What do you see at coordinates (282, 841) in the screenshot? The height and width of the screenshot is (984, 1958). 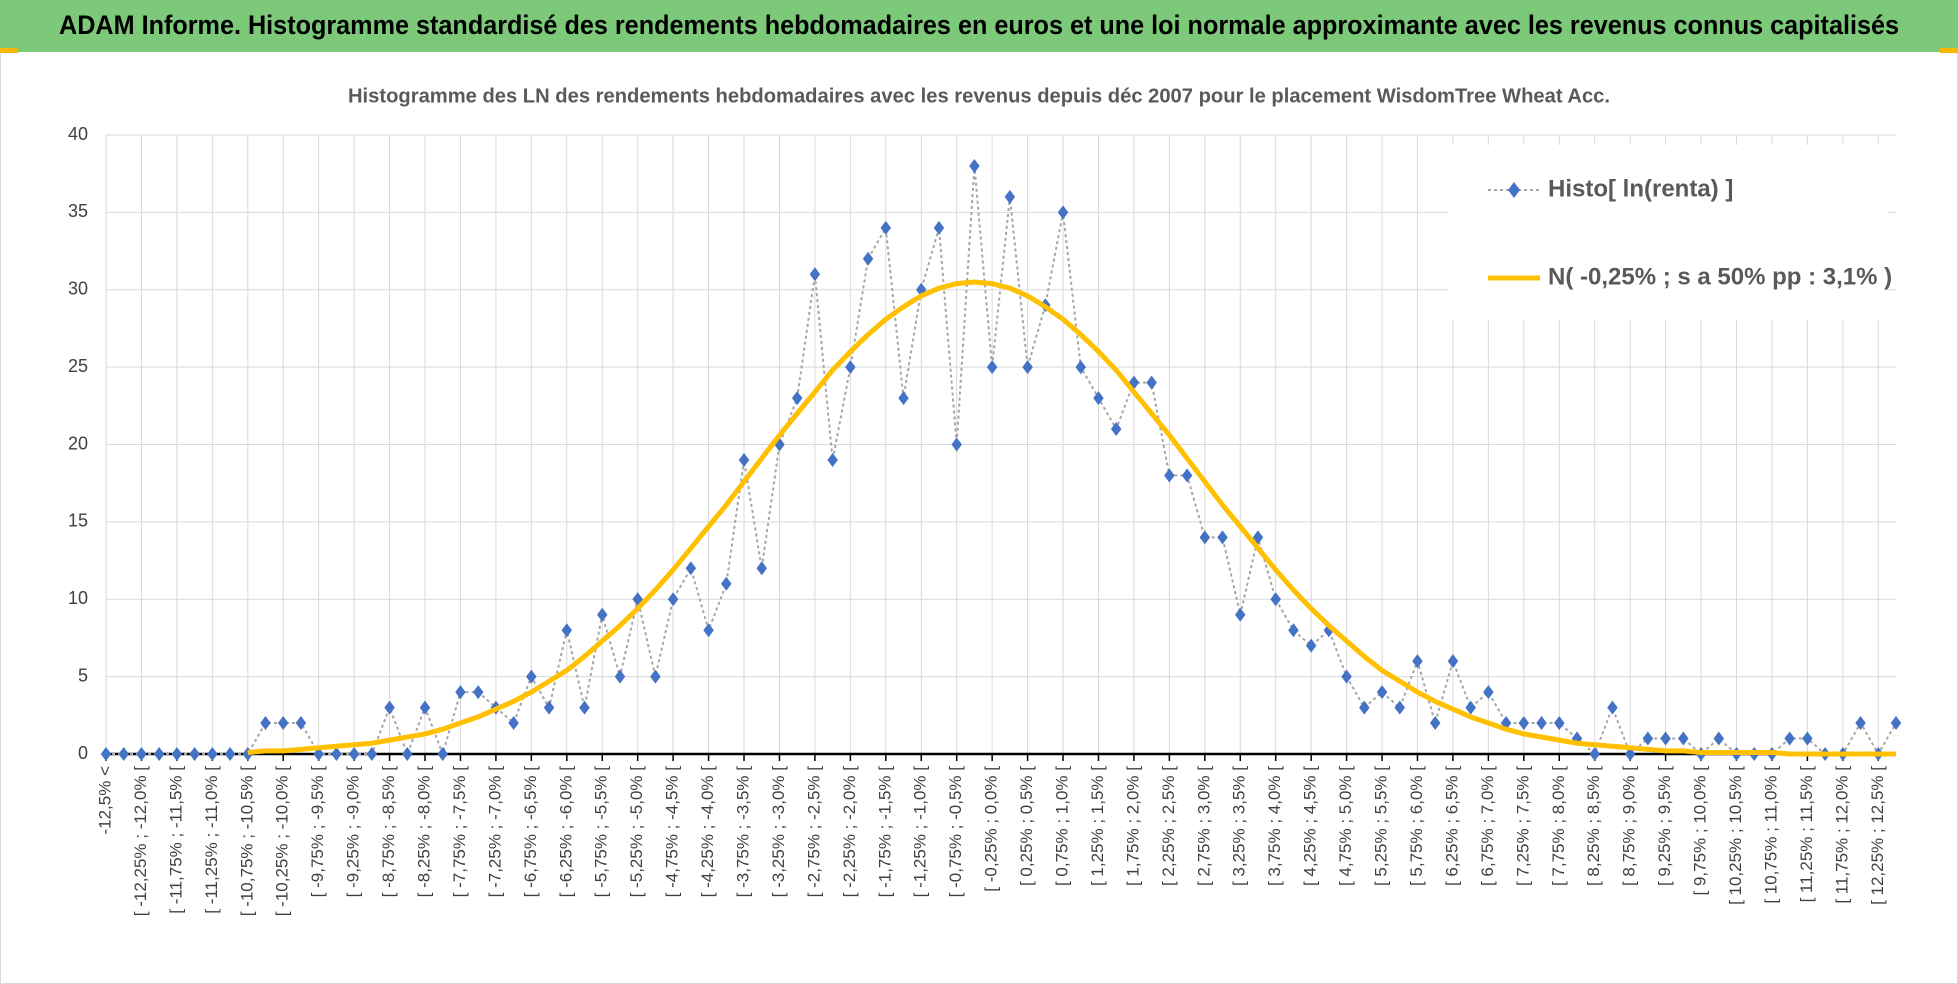 I see `x-tick-label: [ -10,25% ; -10,0% [` at bounding box center [282, 841].